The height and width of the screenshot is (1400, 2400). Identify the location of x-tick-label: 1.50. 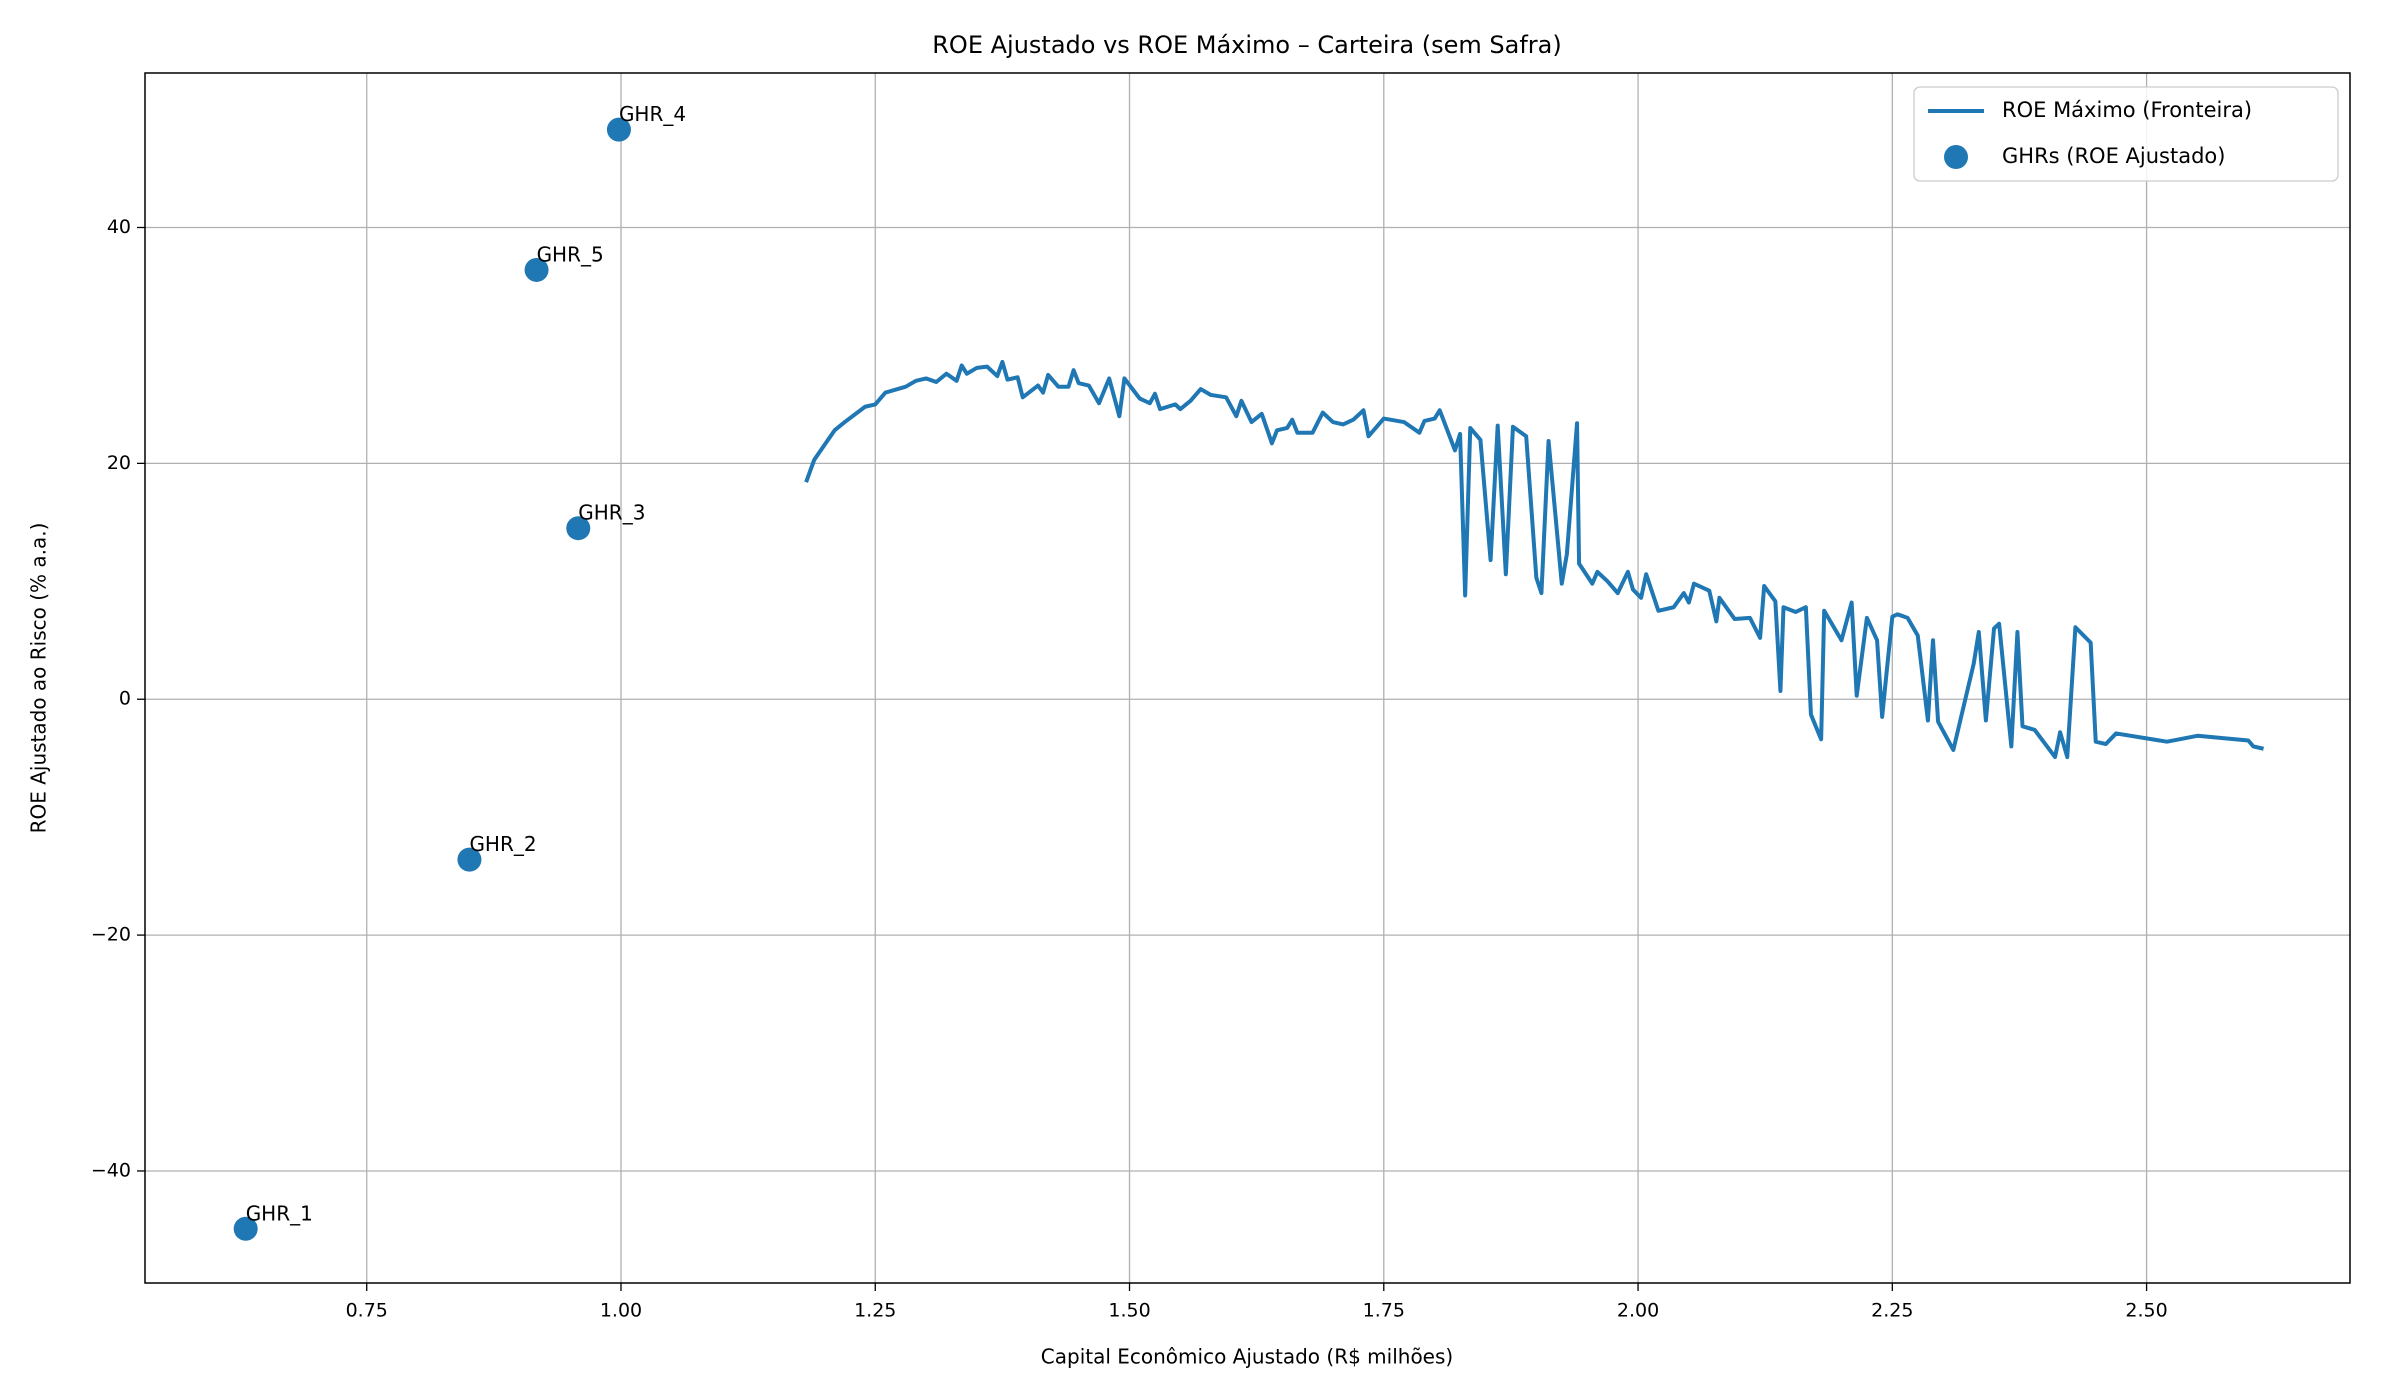
(1129, 1311).